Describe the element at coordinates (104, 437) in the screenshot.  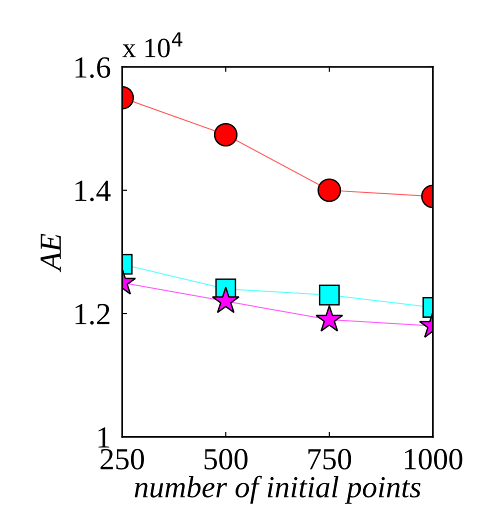
I see `y-tick-label: 1` at that location.